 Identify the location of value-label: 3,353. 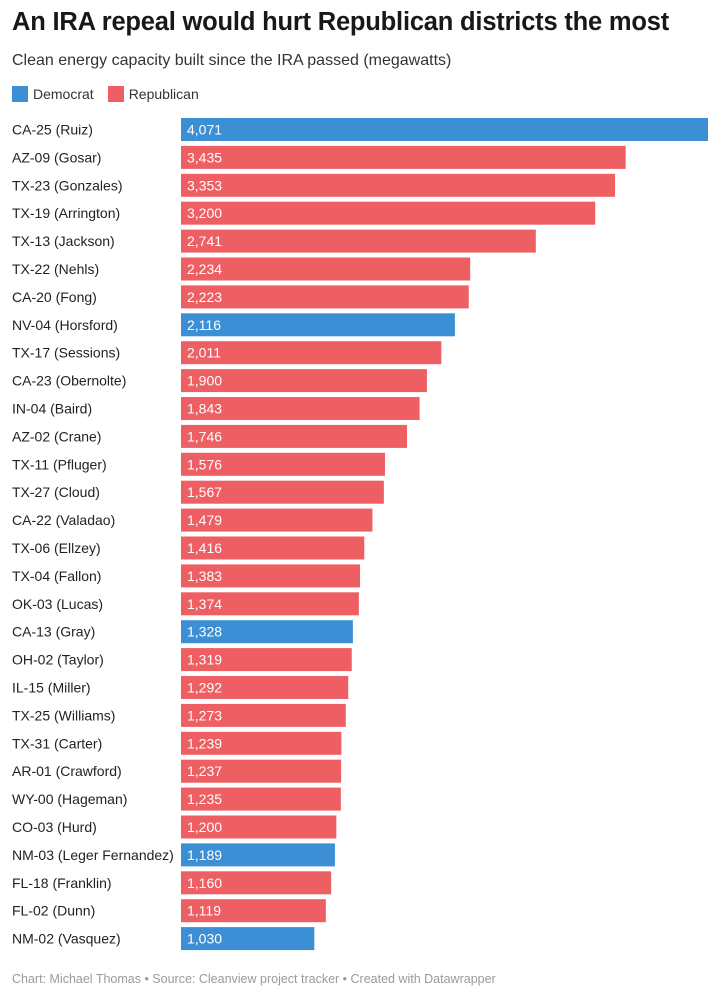
(204, 185).